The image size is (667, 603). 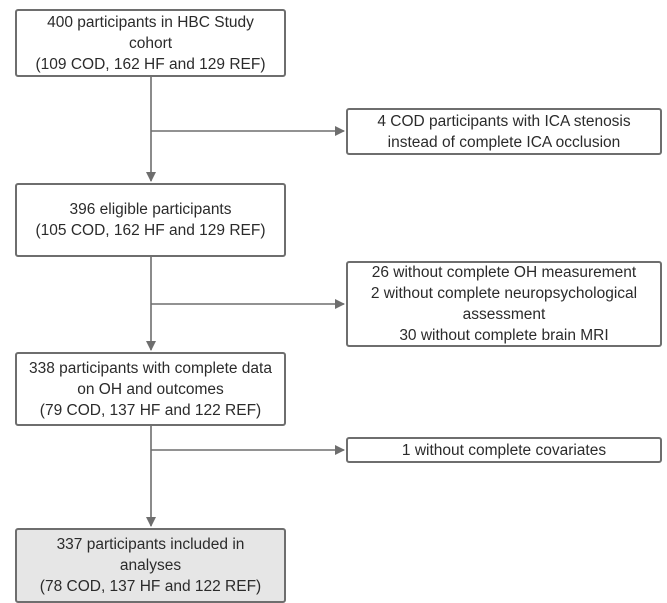 I want to click on exclusion-2-line-3: assessment, so click(x=504, y=314).